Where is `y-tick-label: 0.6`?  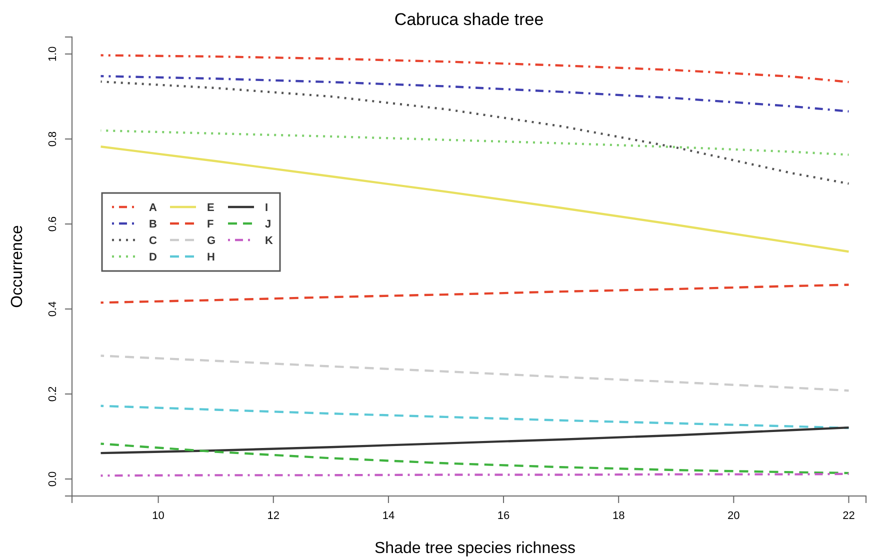 y-tick-label: 0.6 is located at coordinates (52, 224).